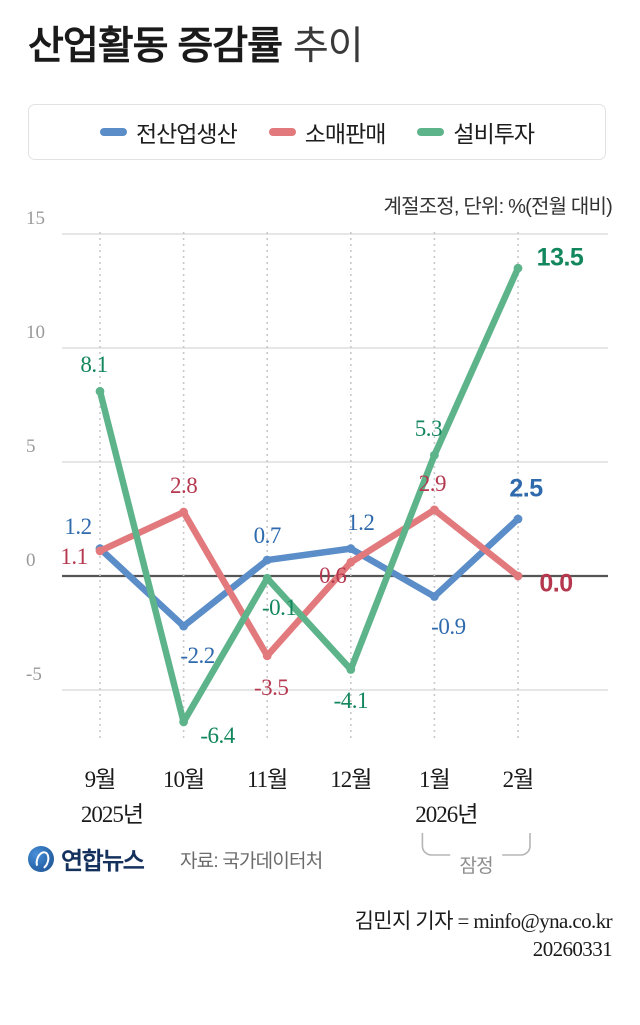 This screenshot has height=1025, width=640. Describe the element at coordinates (94, 365) in the screenshot. I see `data-label: 8.1` at that location.